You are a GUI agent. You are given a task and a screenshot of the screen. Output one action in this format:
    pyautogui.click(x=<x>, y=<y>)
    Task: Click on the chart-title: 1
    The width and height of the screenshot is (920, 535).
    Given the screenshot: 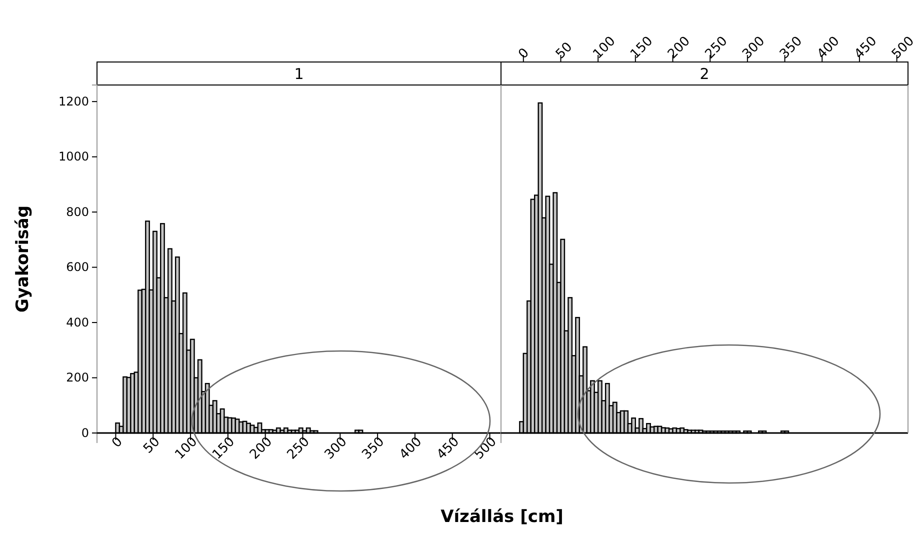 What is the action you would take?
    pyautogui.click(x=299, y=74)
    